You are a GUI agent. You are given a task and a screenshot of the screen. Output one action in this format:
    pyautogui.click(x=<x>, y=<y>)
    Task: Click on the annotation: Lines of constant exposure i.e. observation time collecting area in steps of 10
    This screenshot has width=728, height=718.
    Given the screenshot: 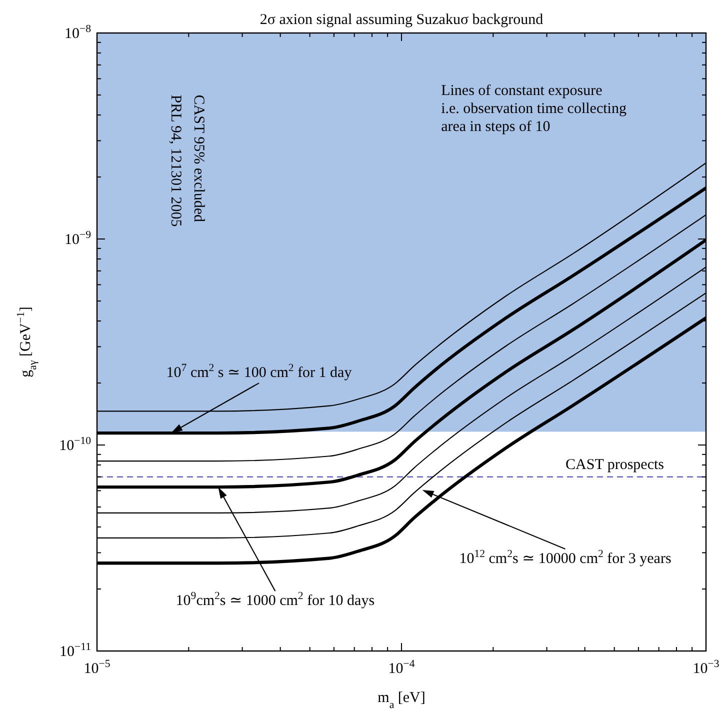 What is the action you would take?
    pyautogui.click(x=534, y=108)
    